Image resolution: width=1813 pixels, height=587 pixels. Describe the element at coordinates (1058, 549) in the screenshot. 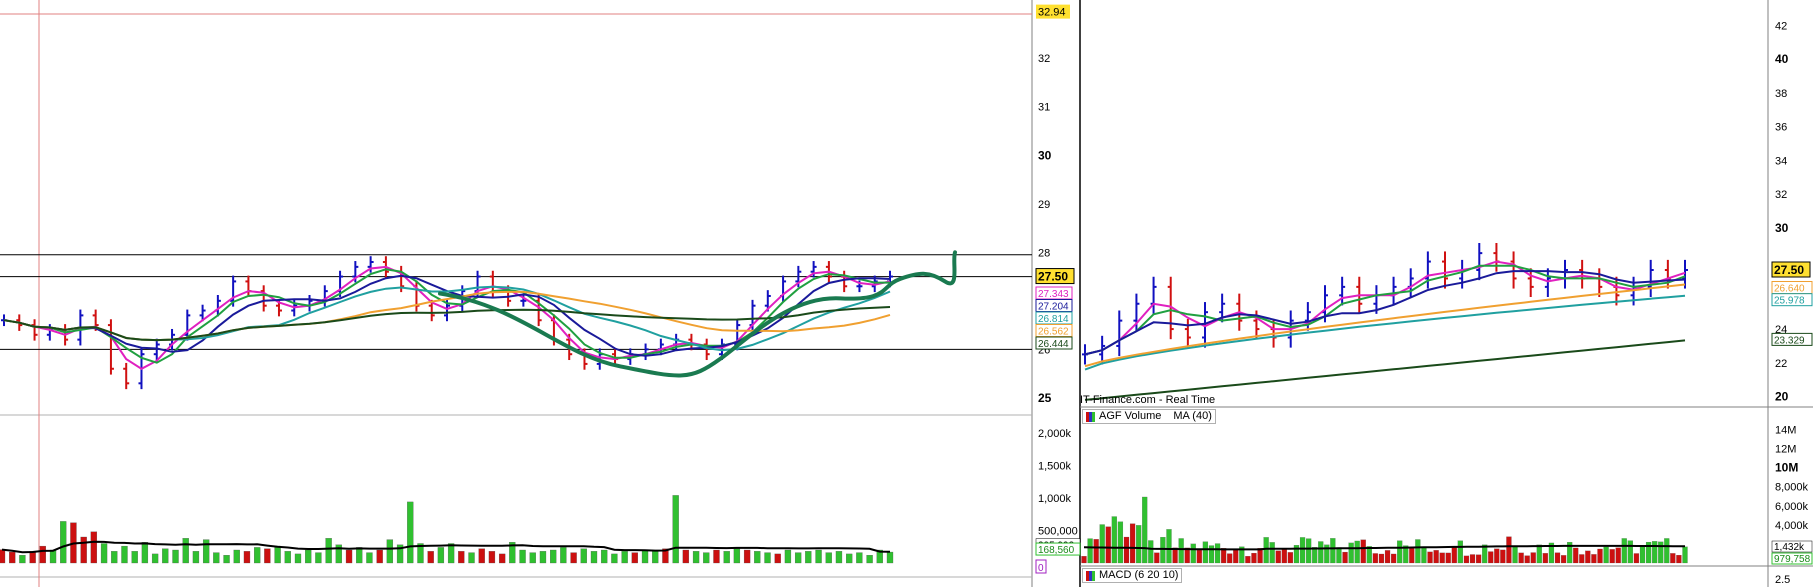

I see `volume-last-value-tag` at that location.